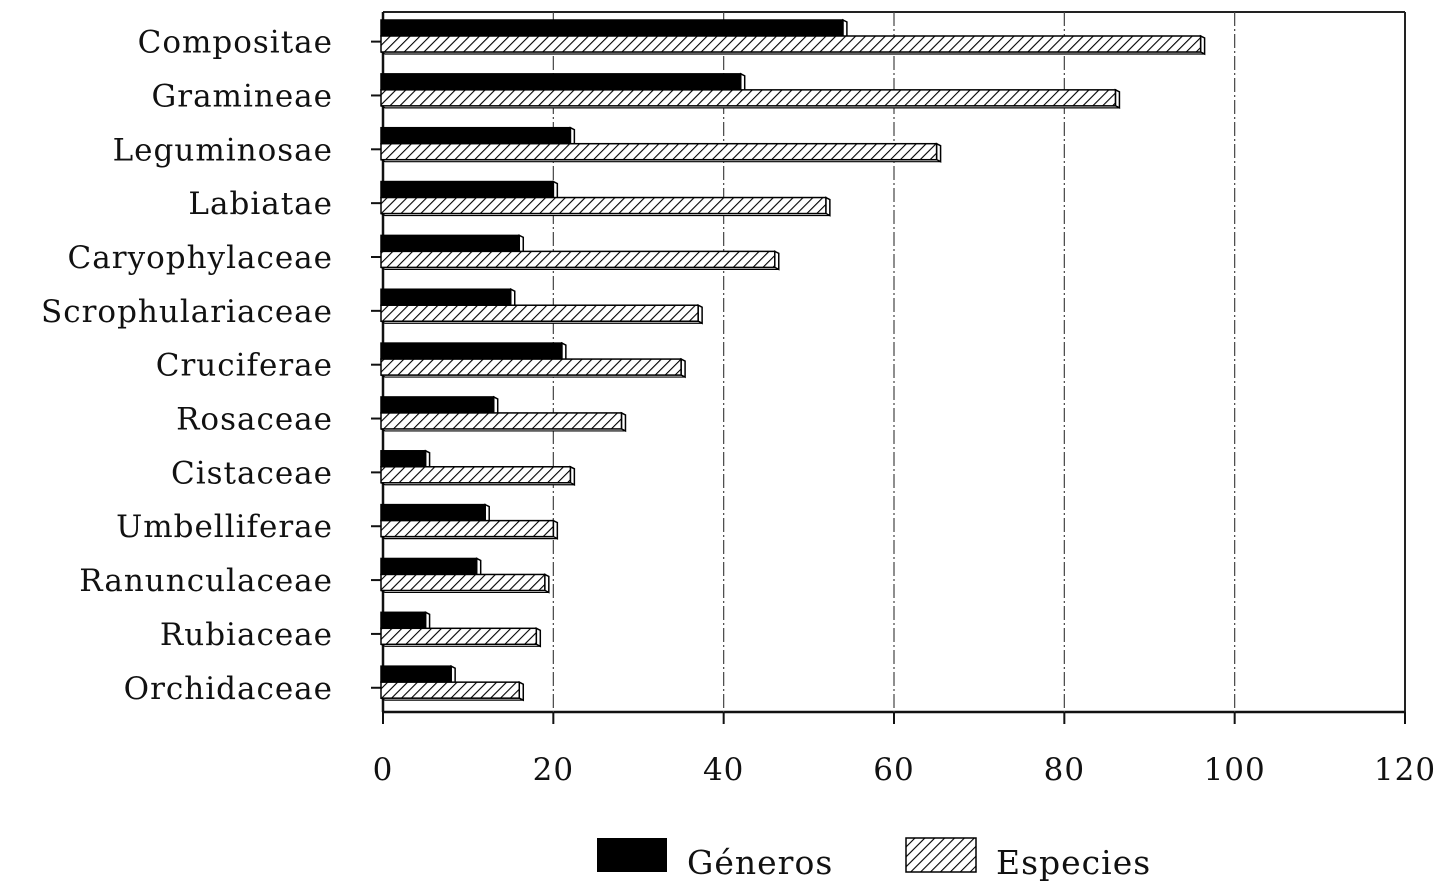 The image size is (1438, 883). Describe the element at coordinates (446, 297) in the screenshot. I see `bar-generos-scrophulariaceae` at that location.